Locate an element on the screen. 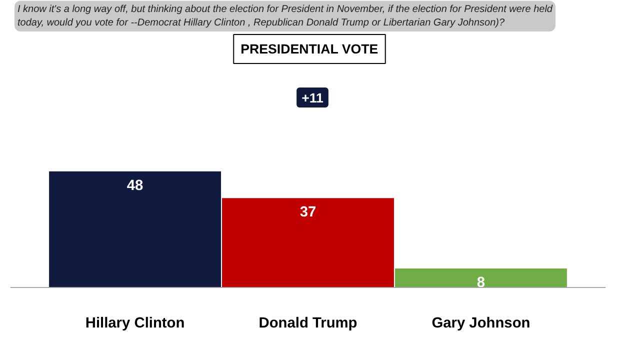 The width and height of the screenshot is (619, 337). data-label: 48 is located at coordinates (135, 186).